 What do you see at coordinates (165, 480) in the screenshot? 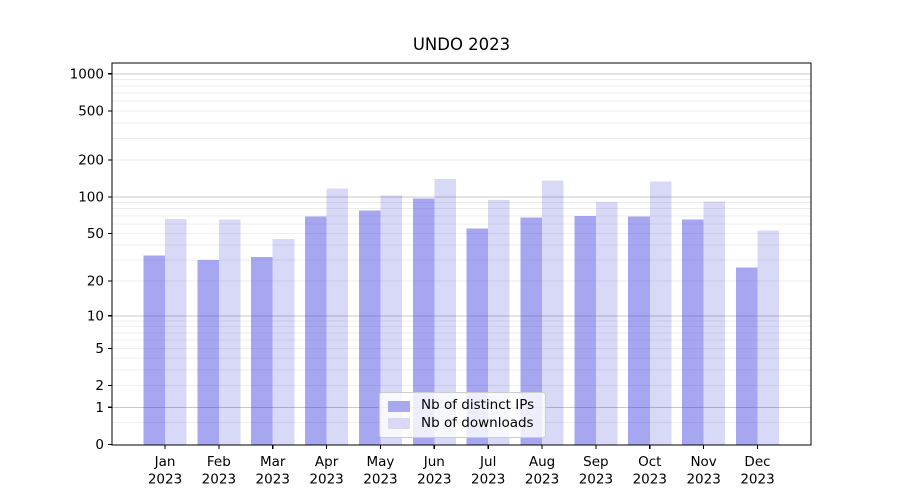
I see `x-tick-year-jan: 2023` at bounding box center [165, 480].